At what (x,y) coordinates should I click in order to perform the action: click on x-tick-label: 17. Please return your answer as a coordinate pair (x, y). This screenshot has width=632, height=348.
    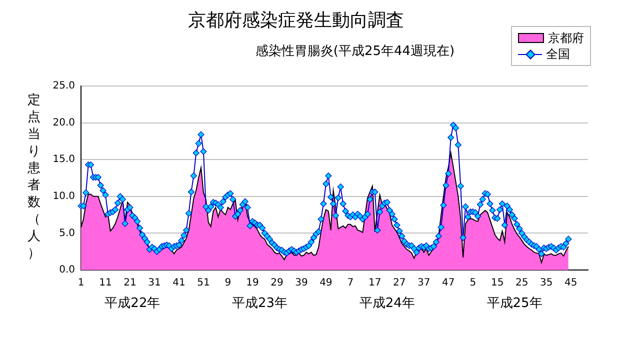
    Looking at the image, I should click on (375, 283).